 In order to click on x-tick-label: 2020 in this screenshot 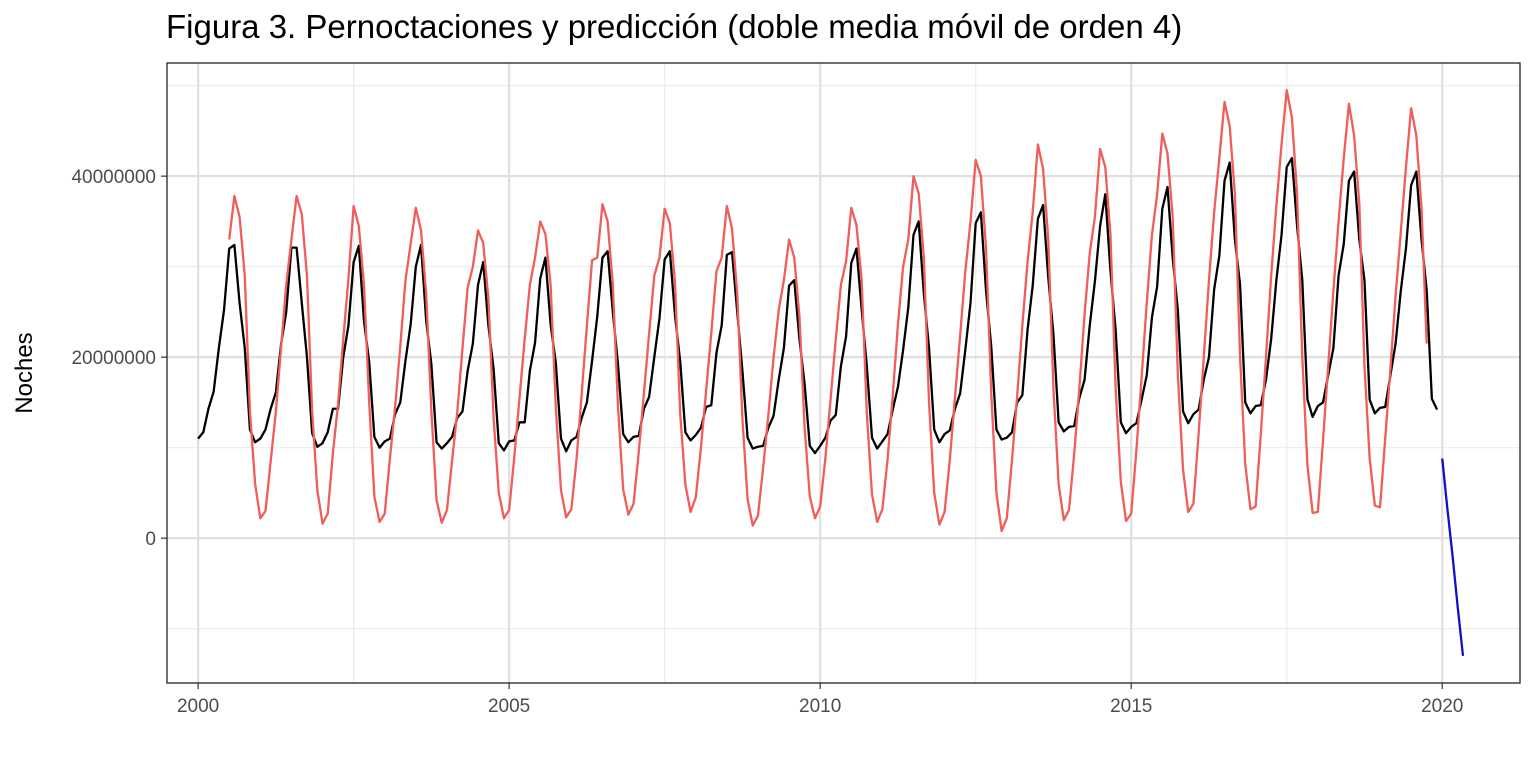, I will do `click(1442, 706)`.